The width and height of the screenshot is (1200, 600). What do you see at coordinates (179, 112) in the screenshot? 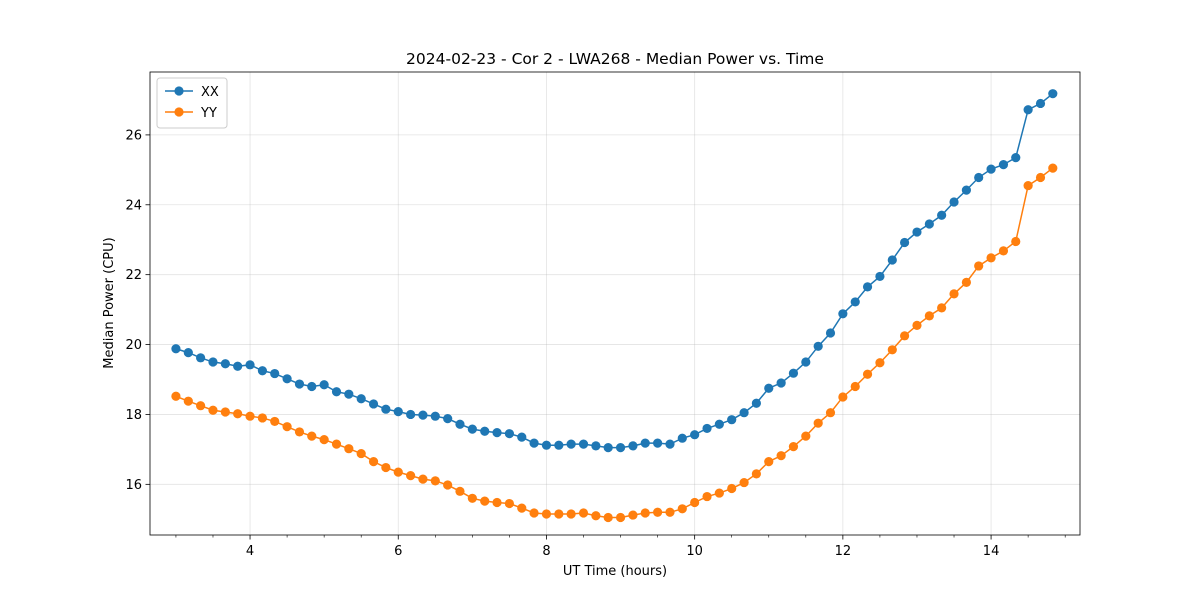
I see `legend-marker-yy` at bounding box center [179, 112].